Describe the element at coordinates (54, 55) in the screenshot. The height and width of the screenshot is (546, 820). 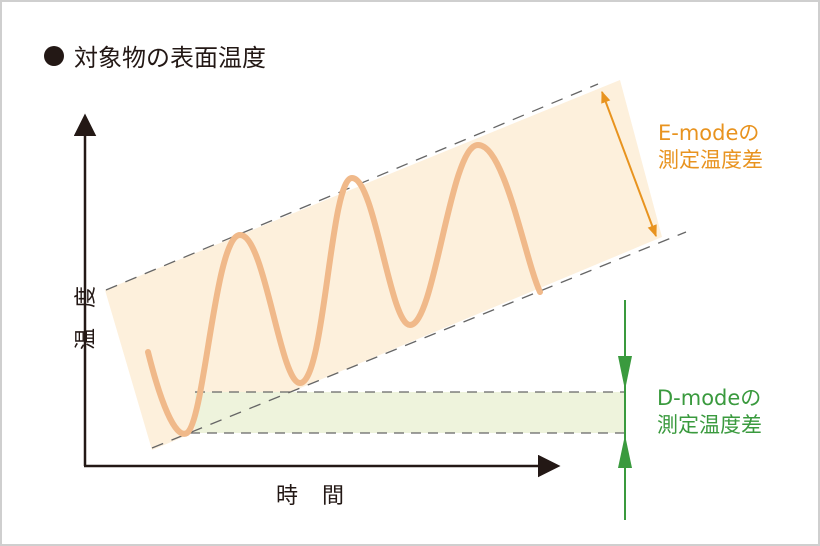
I see `bullet-icon` at that location.